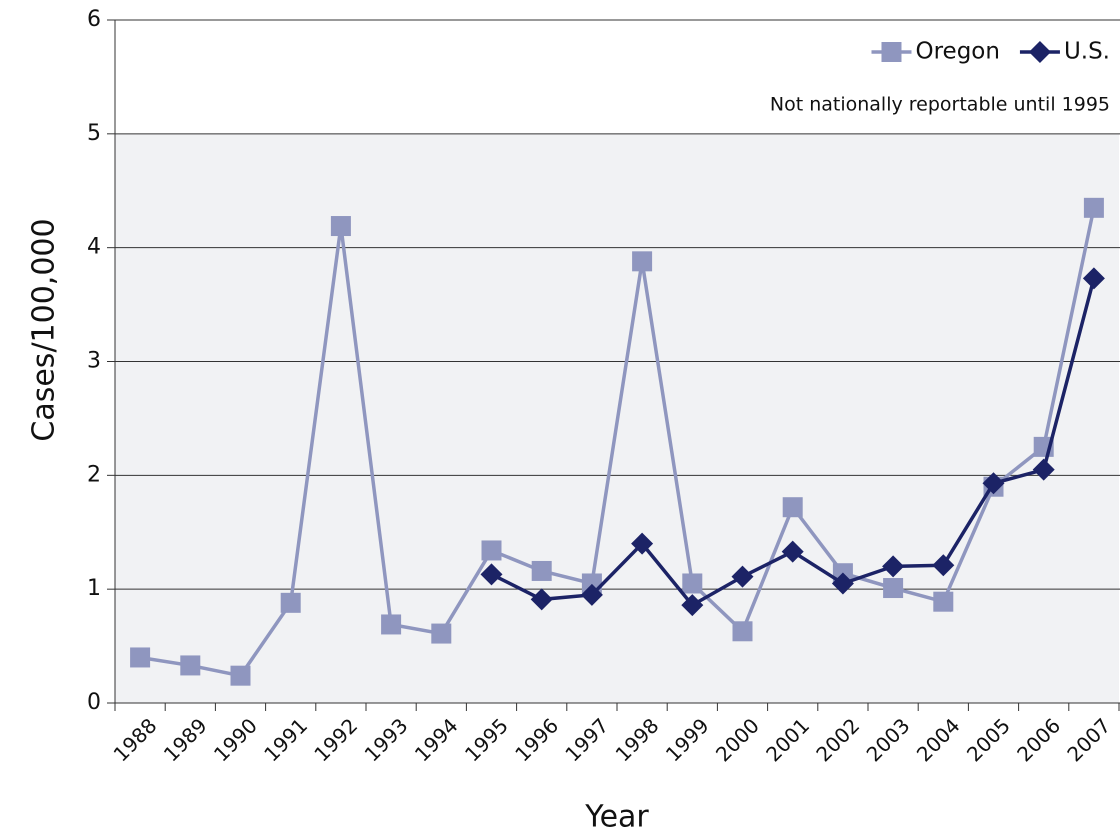 The image size is (1120, 837). What do you see at coordinates (486, 739) in the screenshot?
I see `x-tick-label: 1995` at bounding box center [486, 739].